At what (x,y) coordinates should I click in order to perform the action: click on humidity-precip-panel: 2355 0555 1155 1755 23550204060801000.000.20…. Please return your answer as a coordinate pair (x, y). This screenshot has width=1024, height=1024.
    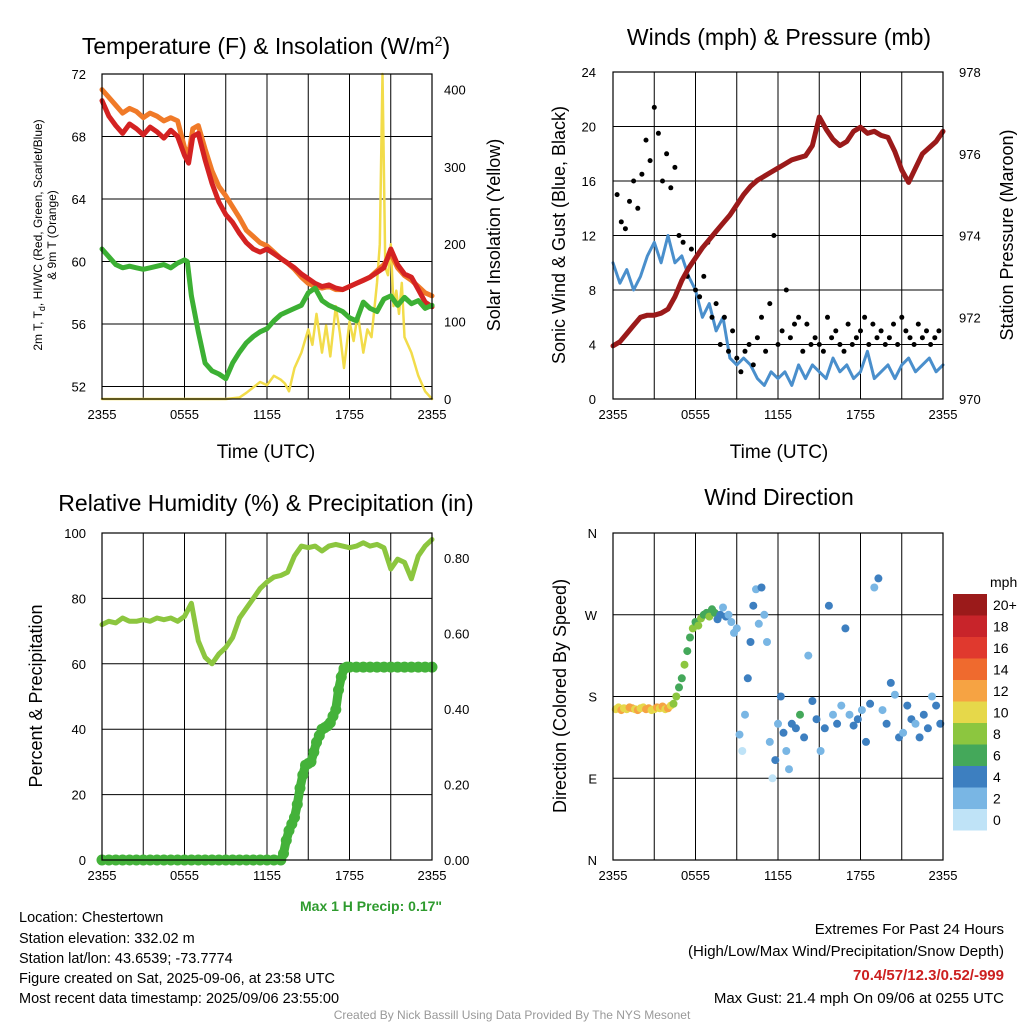
    Looking at the image, I should click on (266, 704).